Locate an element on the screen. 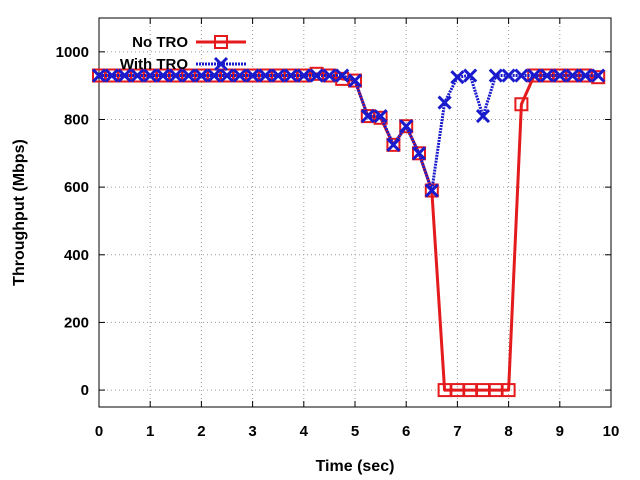  x-tick-label: 0 is located at coordinates (99, 431).